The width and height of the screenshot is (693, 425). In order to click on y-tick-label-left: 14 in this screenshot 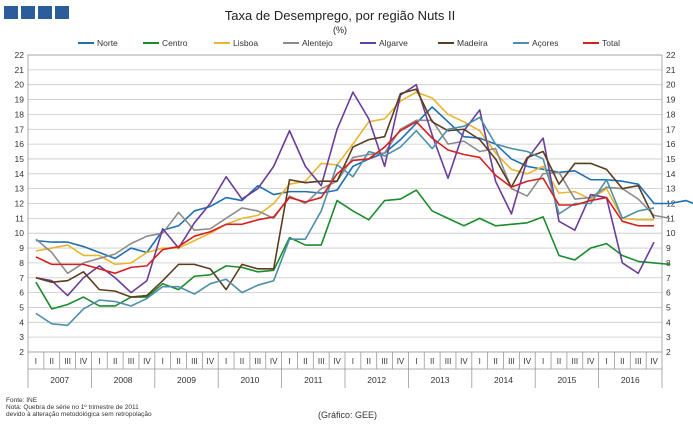, I will do `click(20, 174)`.